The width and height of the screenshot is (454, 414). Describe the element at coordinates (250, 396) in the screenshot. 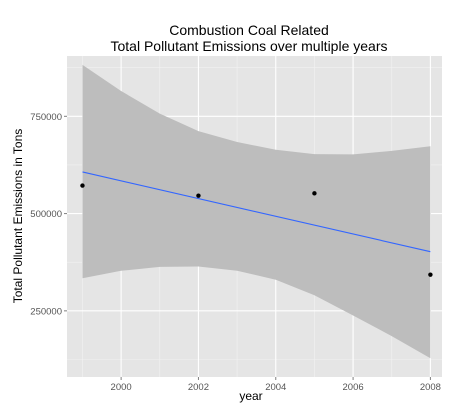

I see `x-axis-label: year` at that location.